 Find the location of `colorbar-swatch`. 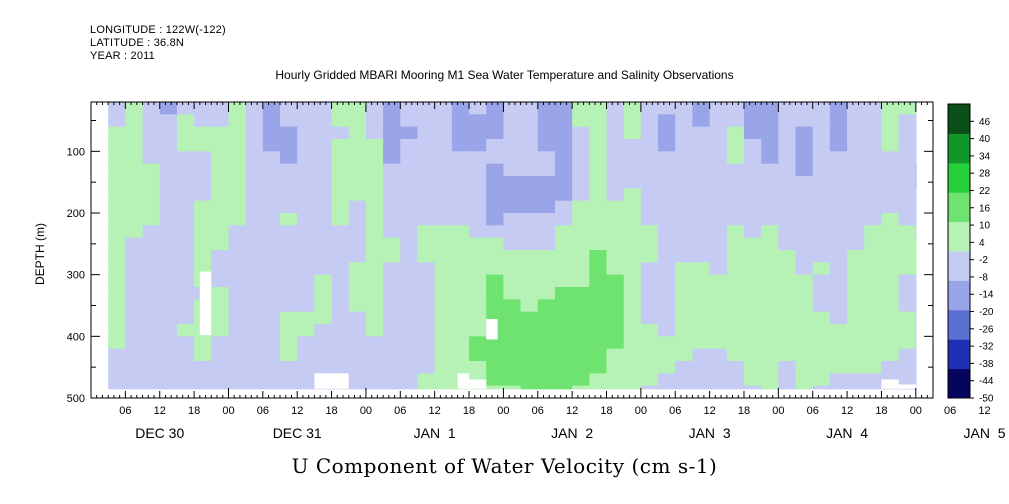

colorbar-swatch is located at coordinates (959, 177).